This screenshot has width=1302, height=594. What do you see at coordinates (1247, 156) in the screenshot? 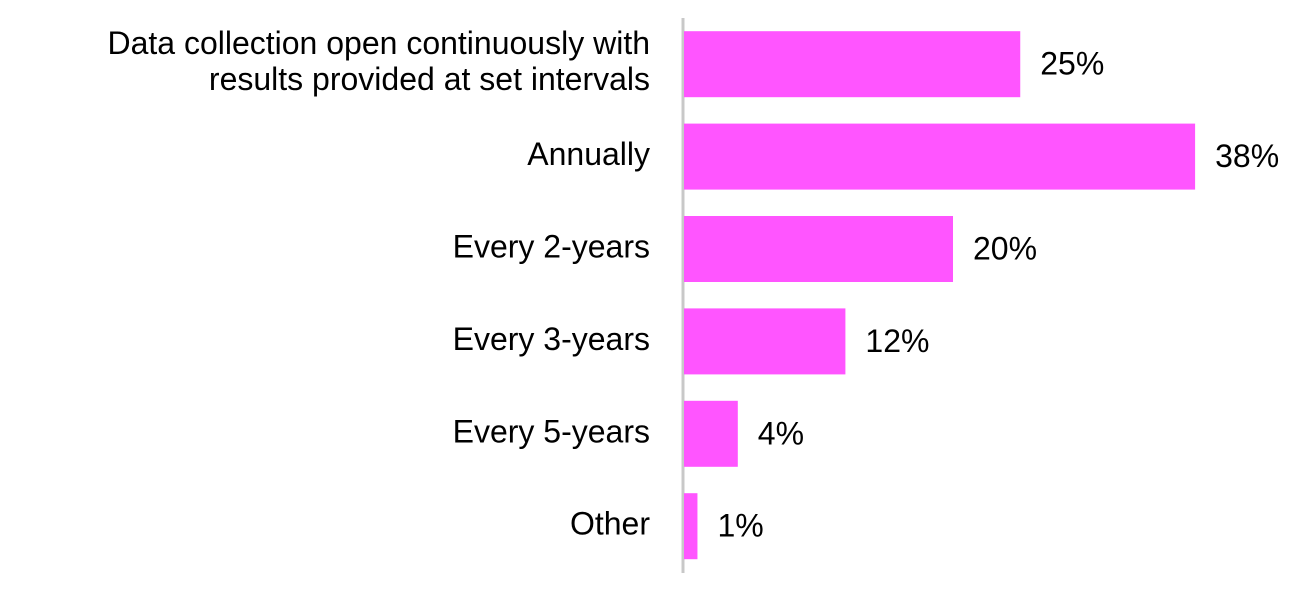
I see `value-label: 38%` at bounding box center [1247, 156].